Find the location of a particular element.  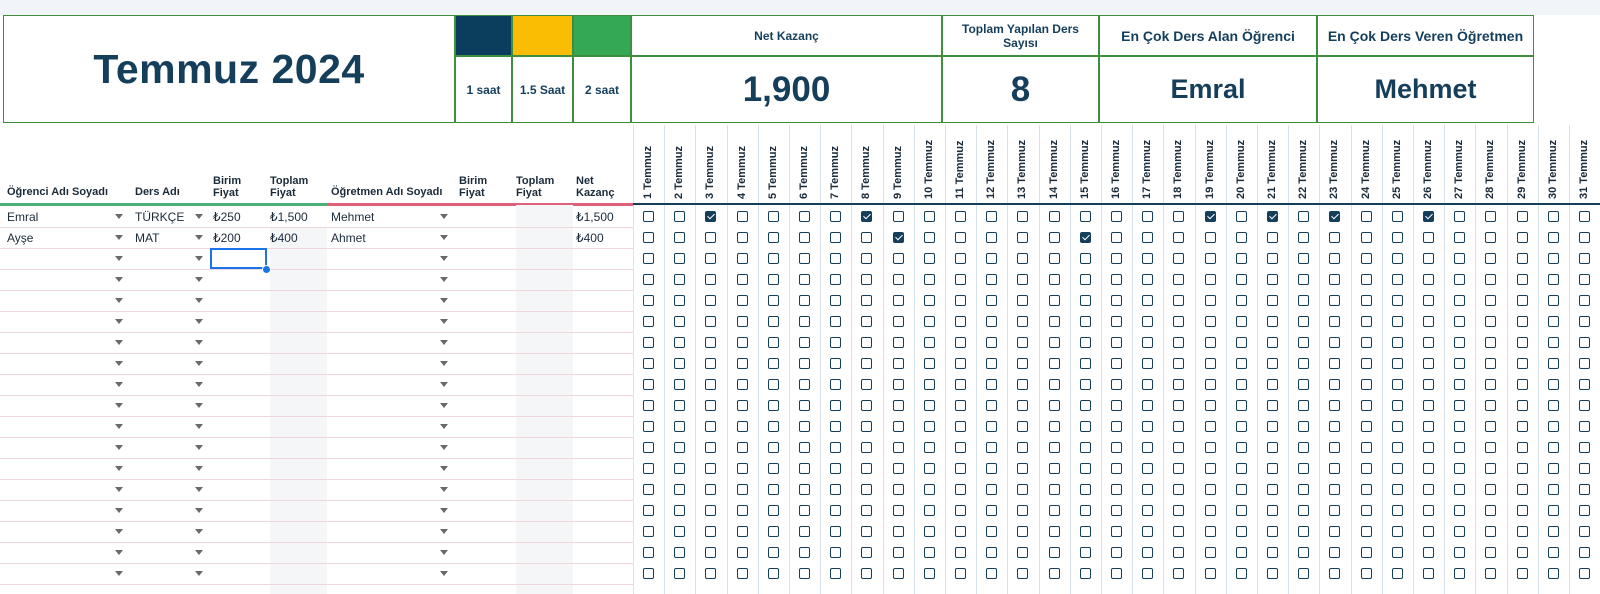

day-column-header: 15 Temmuz is located at coordinates (1085, 164).